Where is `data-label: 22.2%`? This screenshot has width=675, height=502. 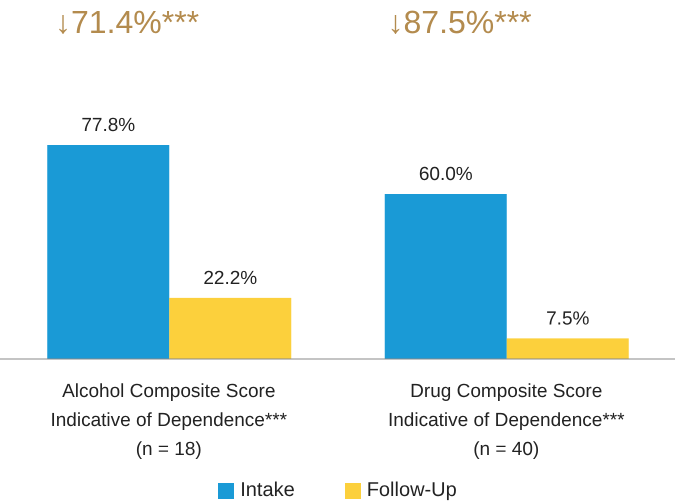 data-label: 22.2% is located at coordinates (230, 278).